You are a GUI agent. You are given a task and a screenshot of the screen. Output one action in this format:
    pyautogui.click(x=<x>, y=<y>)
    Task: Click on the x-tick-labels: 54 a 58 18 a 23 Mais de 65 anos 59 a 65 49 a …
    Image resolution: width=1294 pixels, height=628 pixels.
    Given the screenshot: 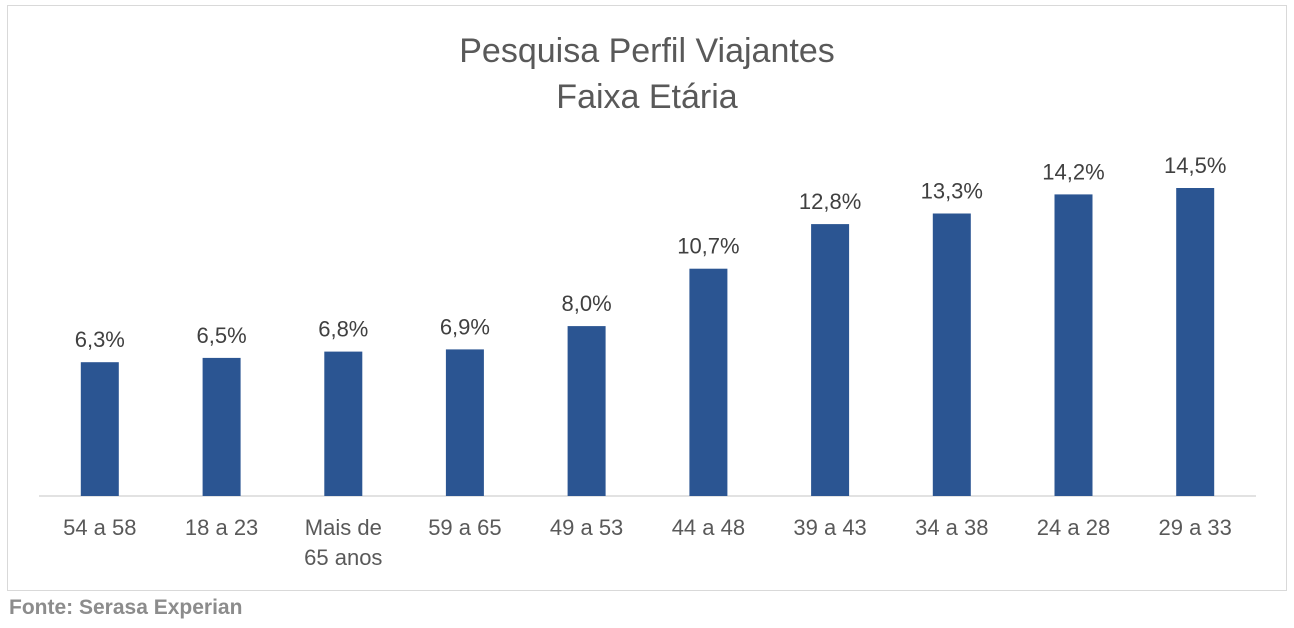 What is the action you would take?
    pyautogui.click(x=647, y=542)
    